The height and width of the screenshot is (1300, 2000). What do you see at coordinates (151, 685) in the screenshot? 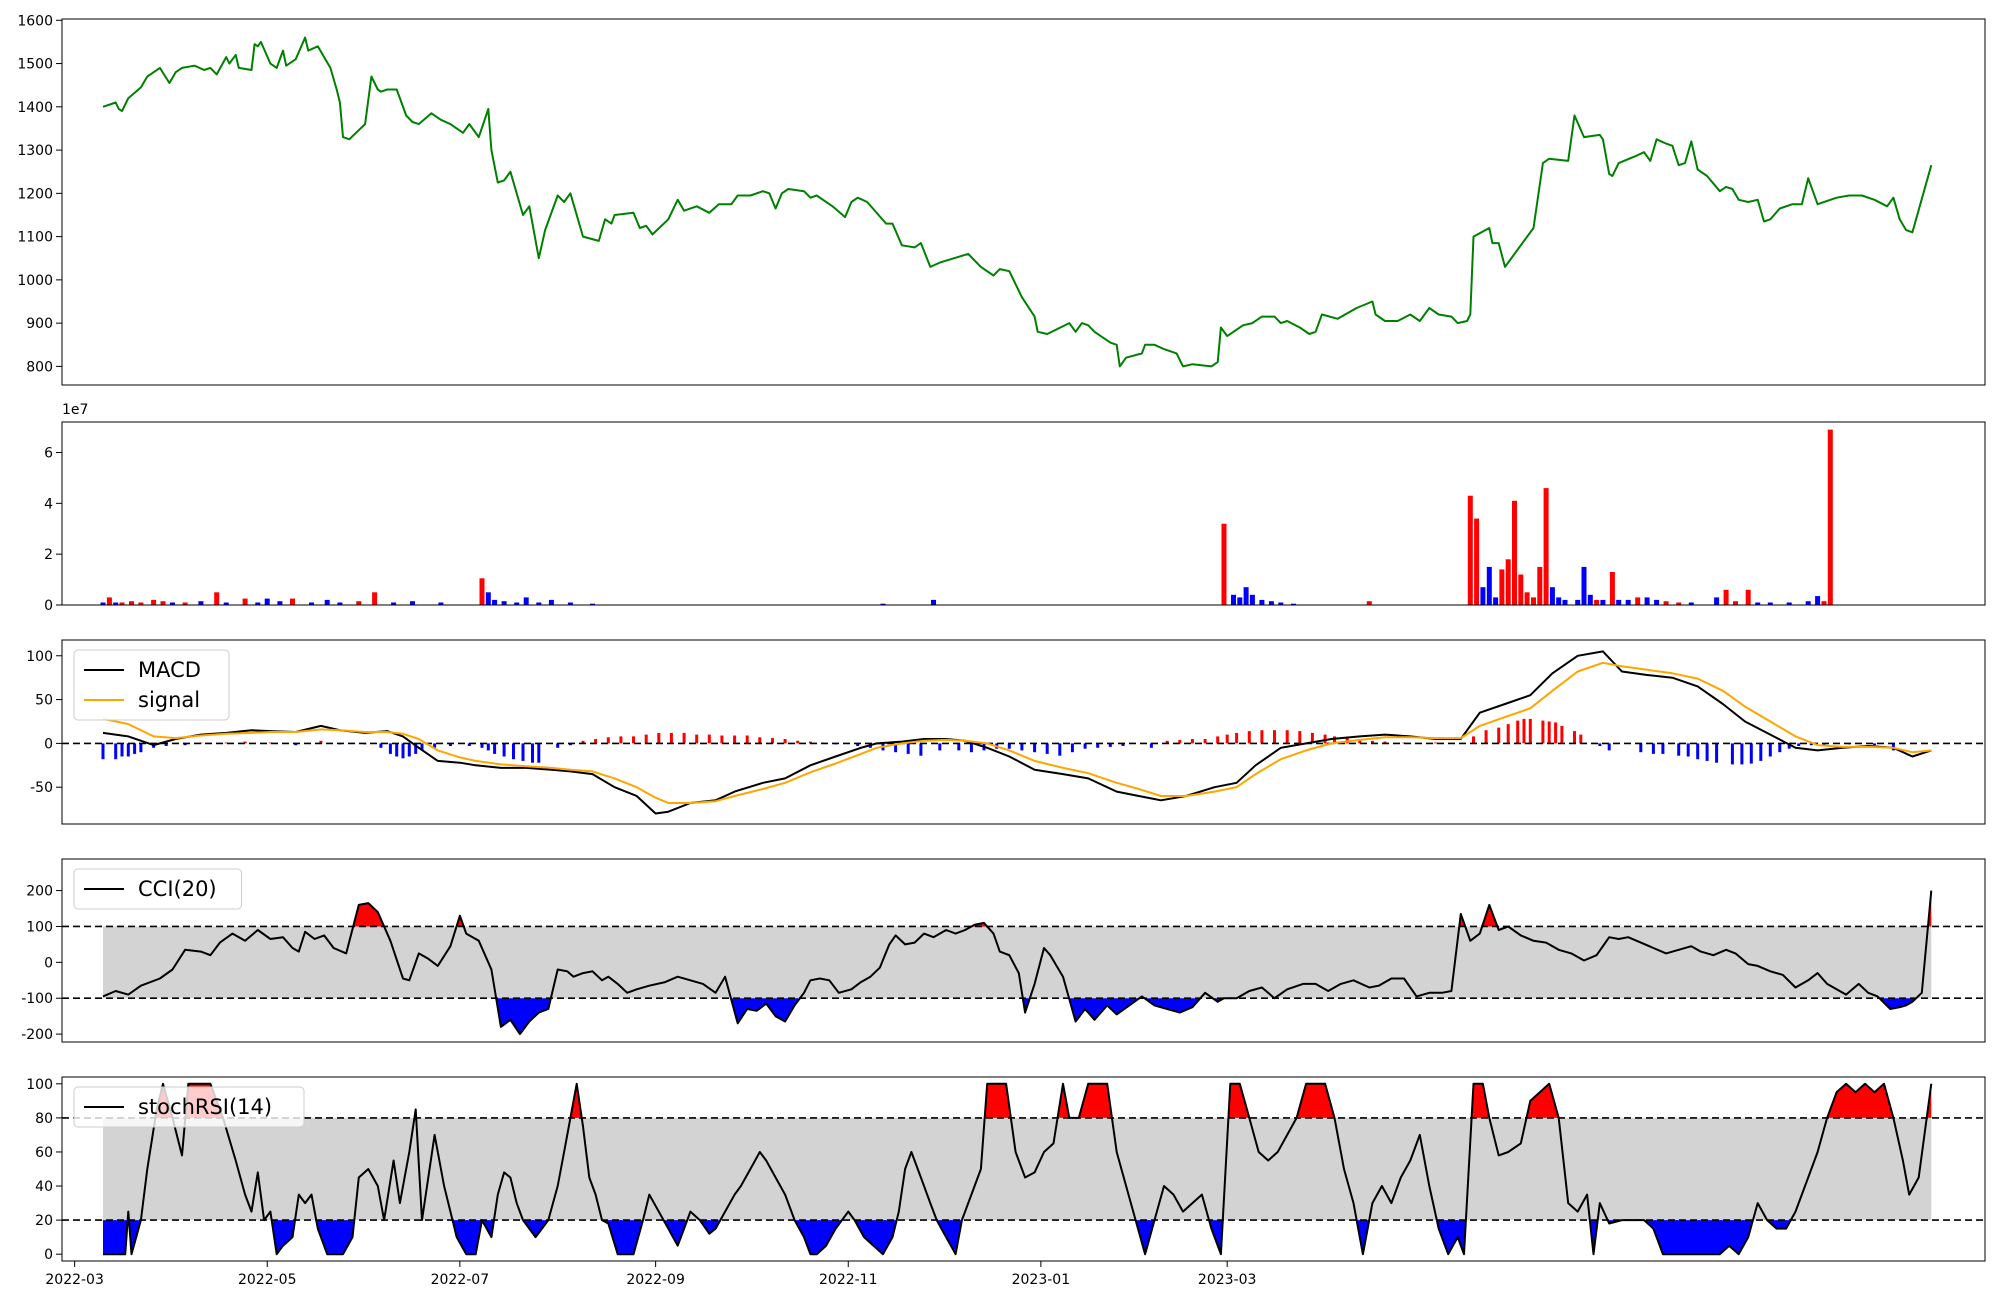
I see `macd-legend-box` at bounding box center [151, 685].